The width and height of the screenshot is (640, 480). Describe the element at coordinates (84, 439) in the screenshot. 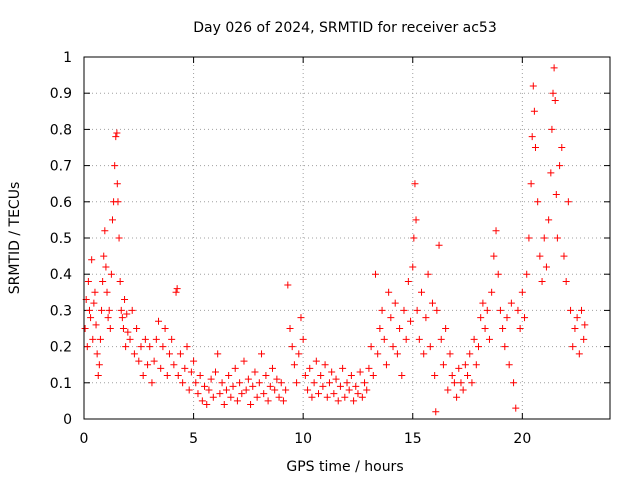

I see `x-tick-label: 0` at that location.